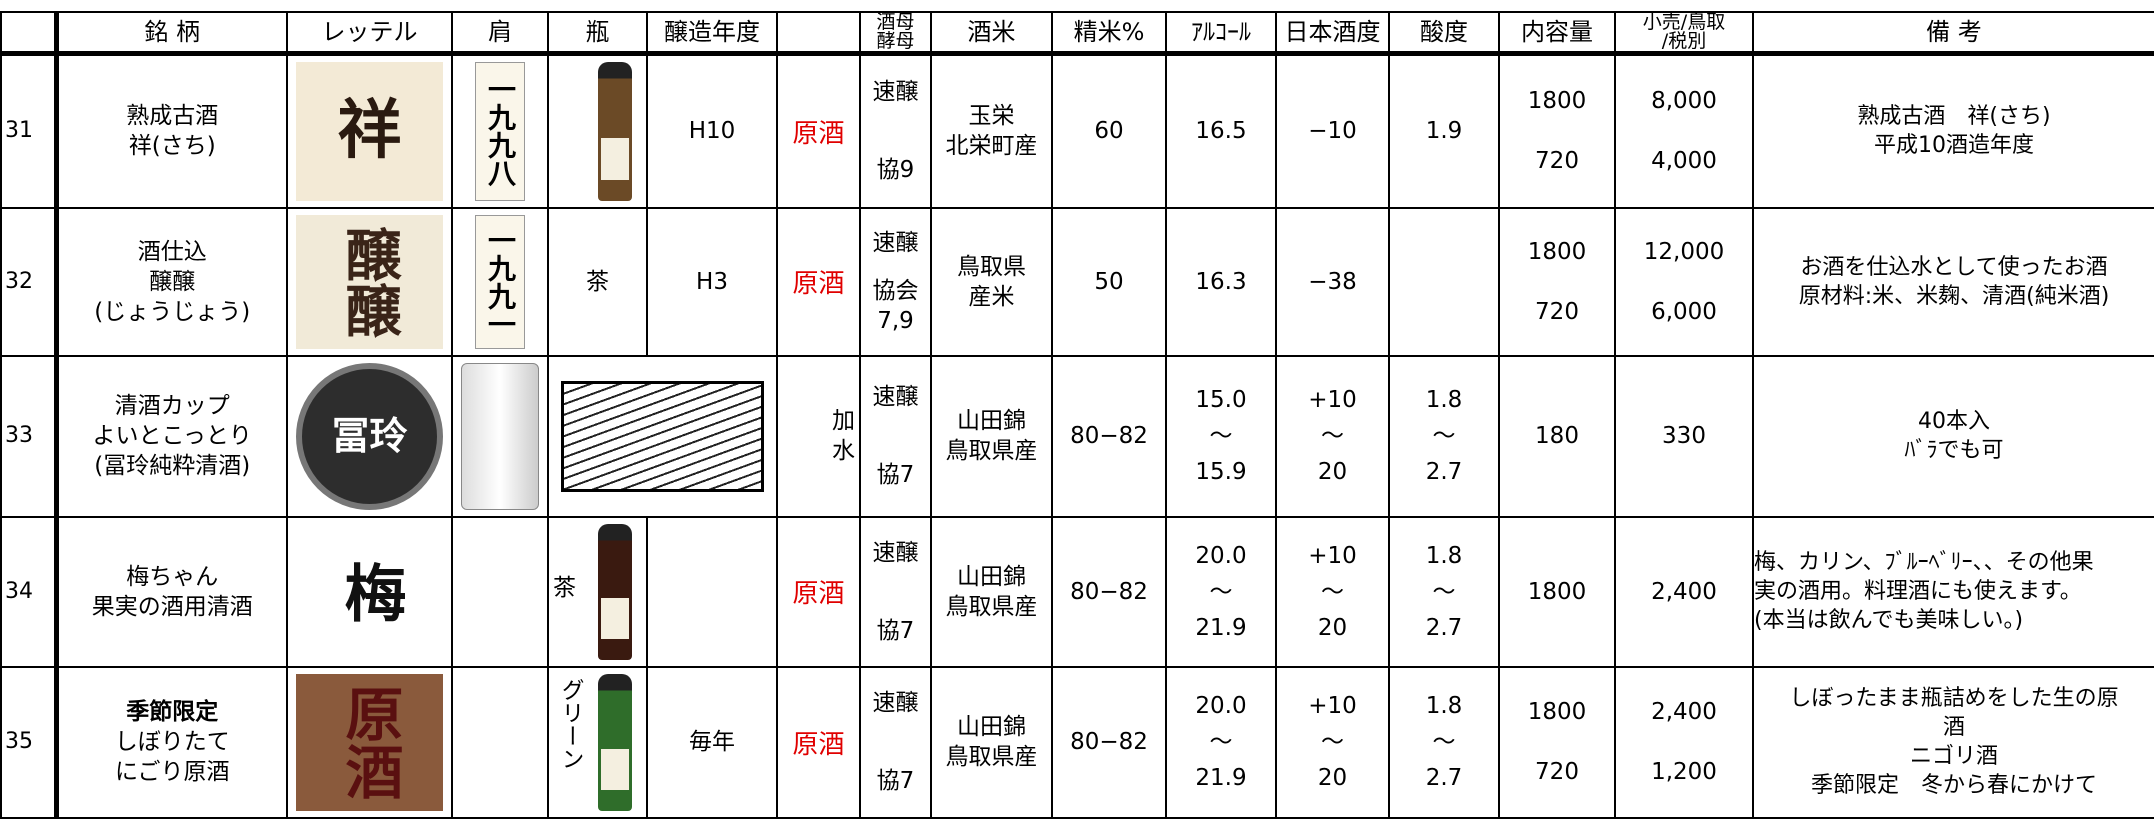 This screenshot has height=819, width=2154. Describe the element at coordinates (712, 742) in the screenshot. I see `cell-text: 毎年` at that location.